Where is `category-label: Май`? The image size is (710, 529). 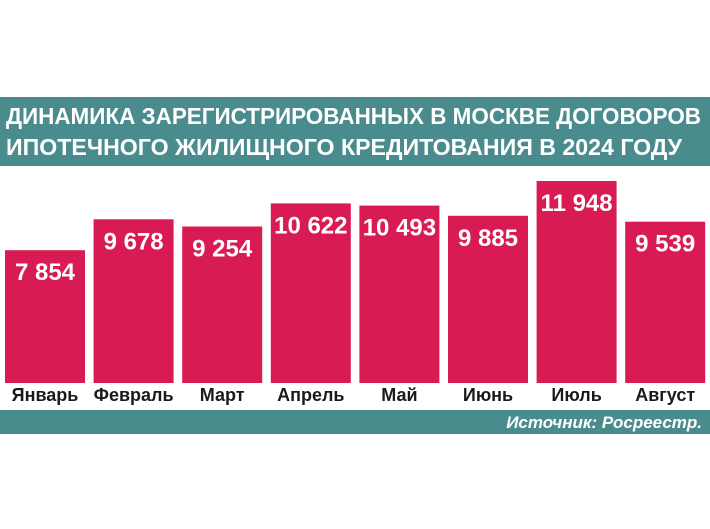 category-label: Май is located at coordinates (399, 395).